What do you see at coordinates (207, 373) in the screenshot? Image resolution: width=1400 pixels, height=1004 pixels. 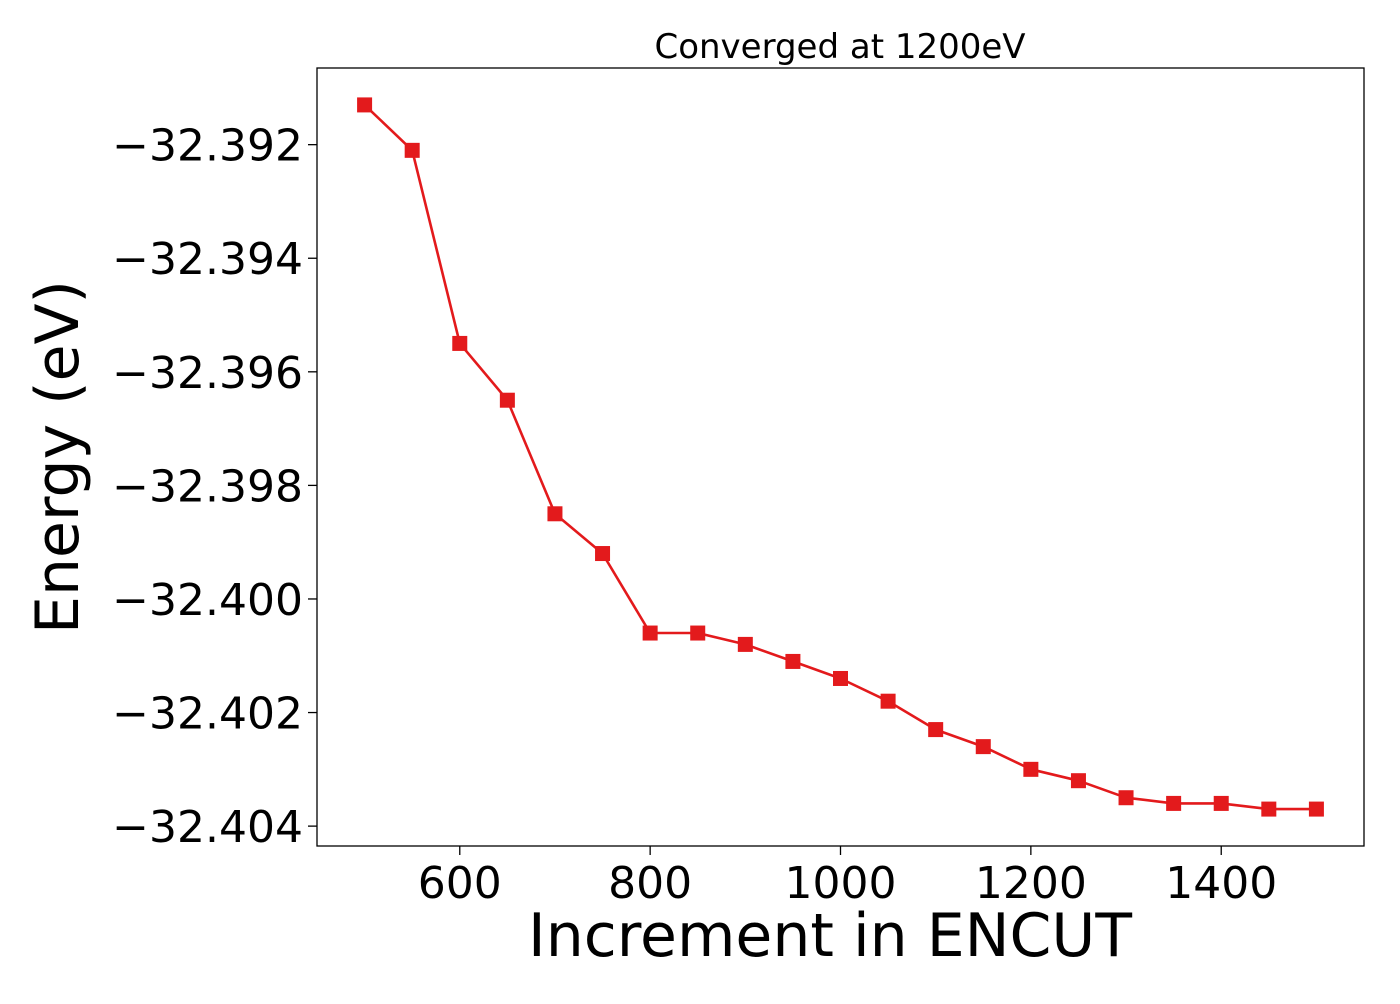 I see `y-tick-label: −32.396` at bounding box center [207, 373].